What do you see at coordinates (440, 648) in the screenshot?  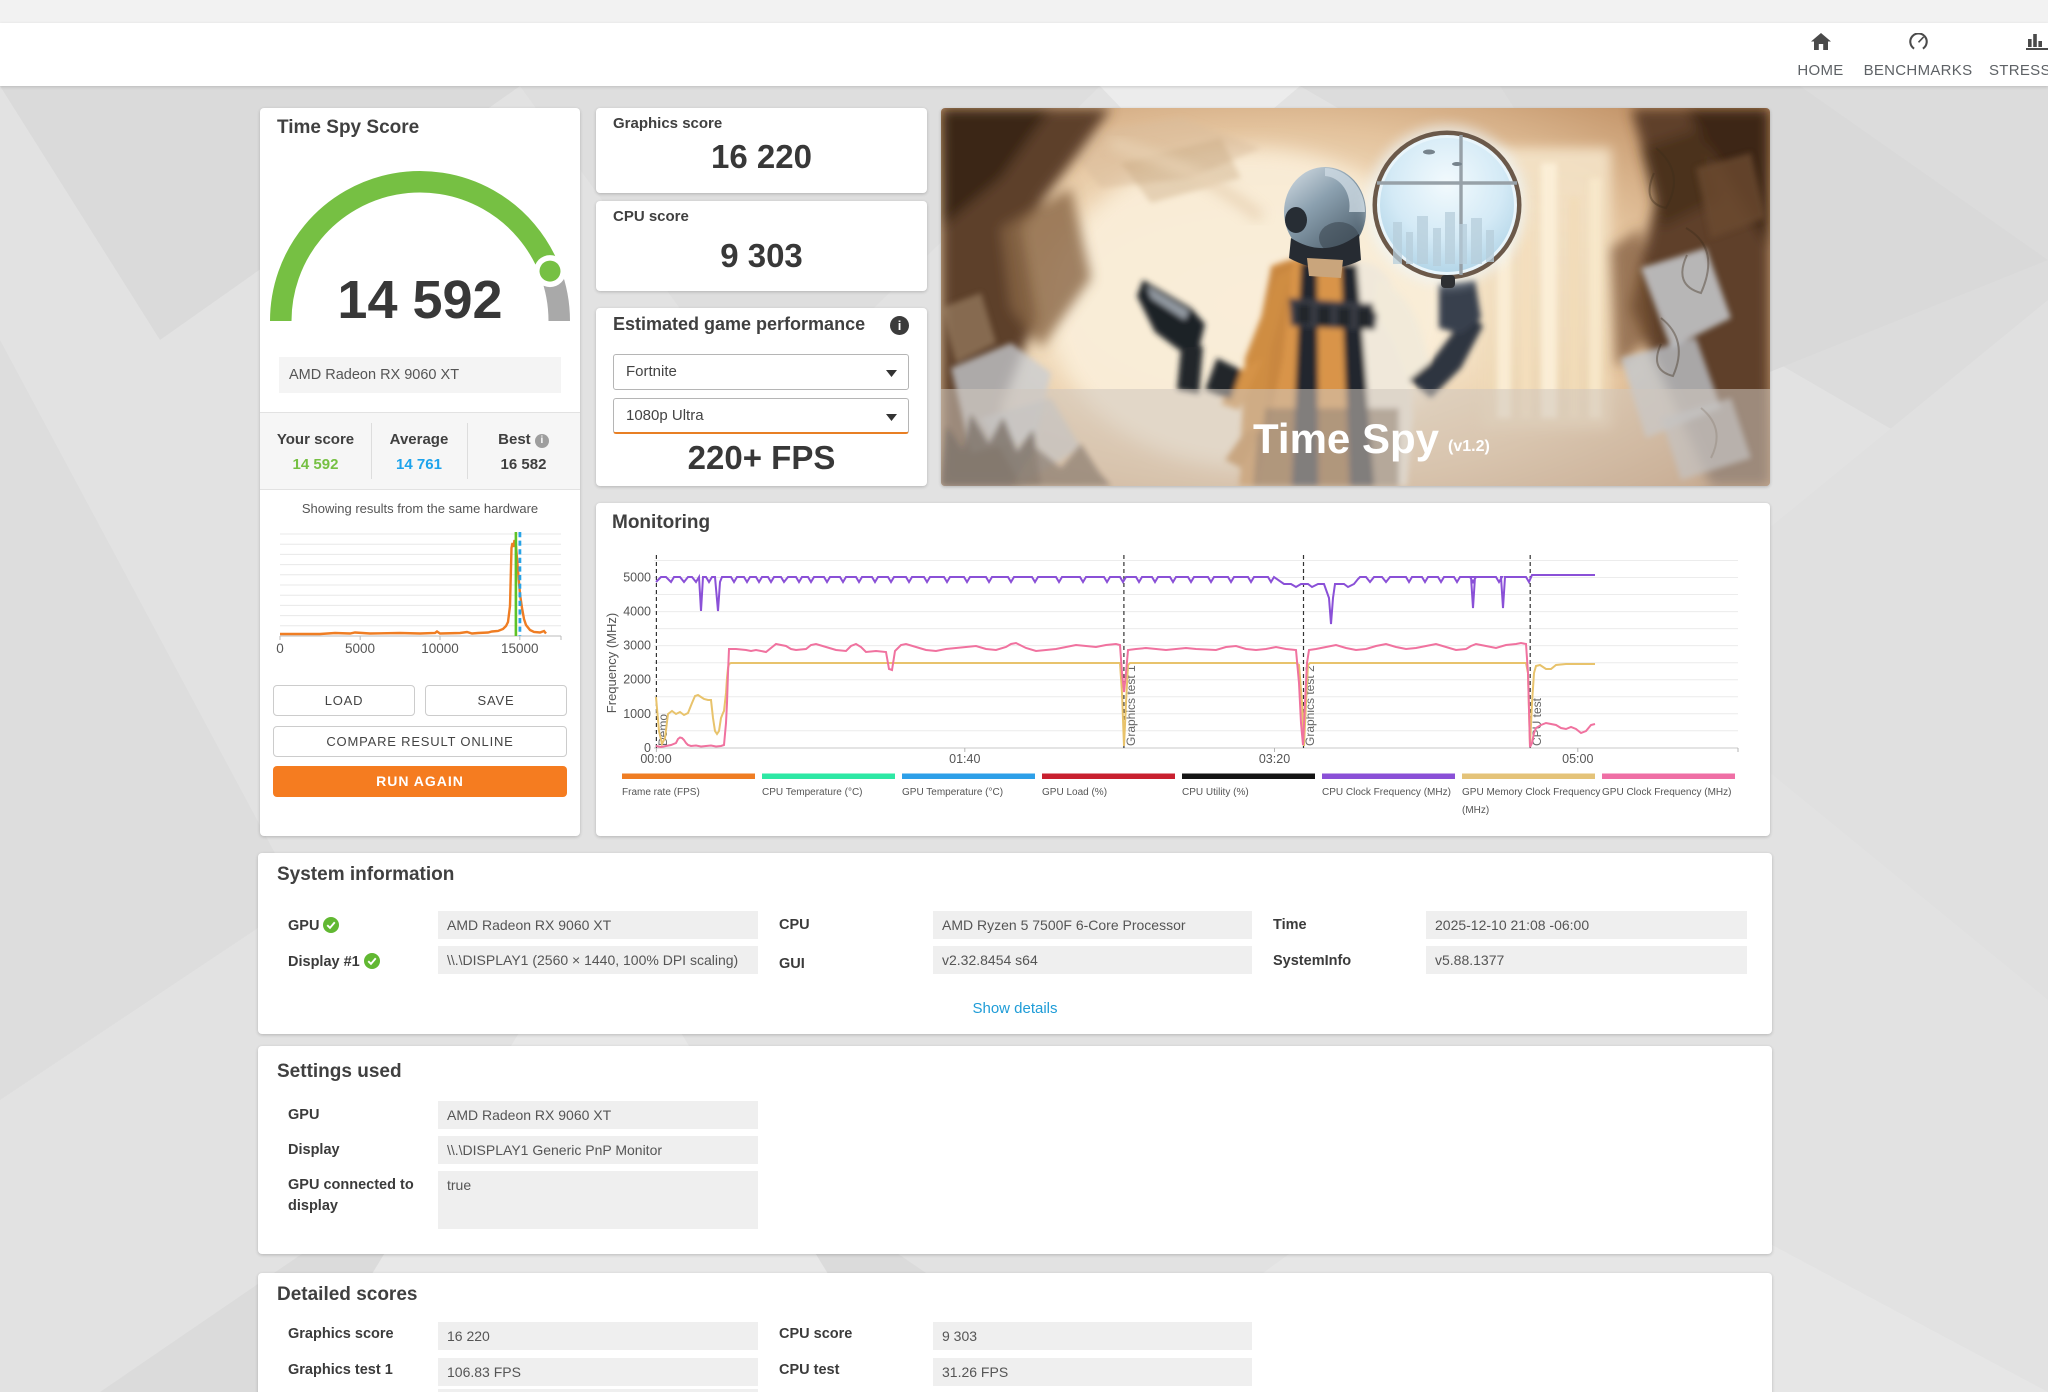 I see `svg-text: 10000` at bounding box center [440, 648].